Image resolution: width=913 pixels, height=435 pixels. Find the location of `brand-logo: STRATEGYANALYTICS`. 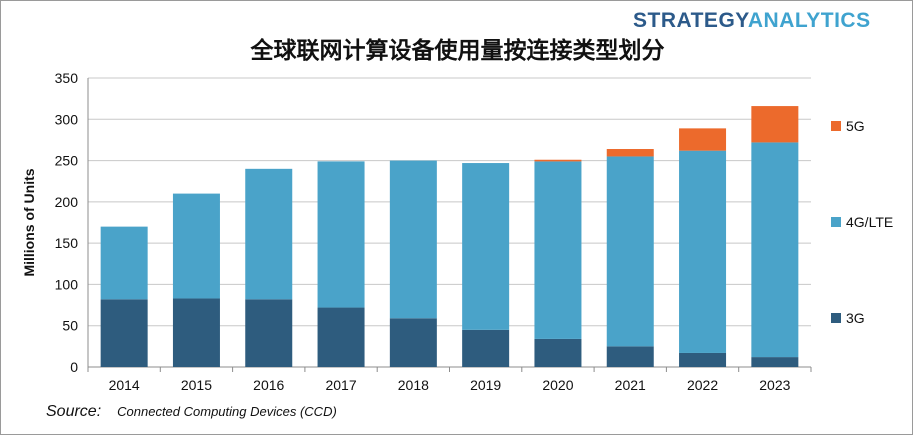

brand-logo: STRATEGYANALYTICS is located at coordinates (752, 21).